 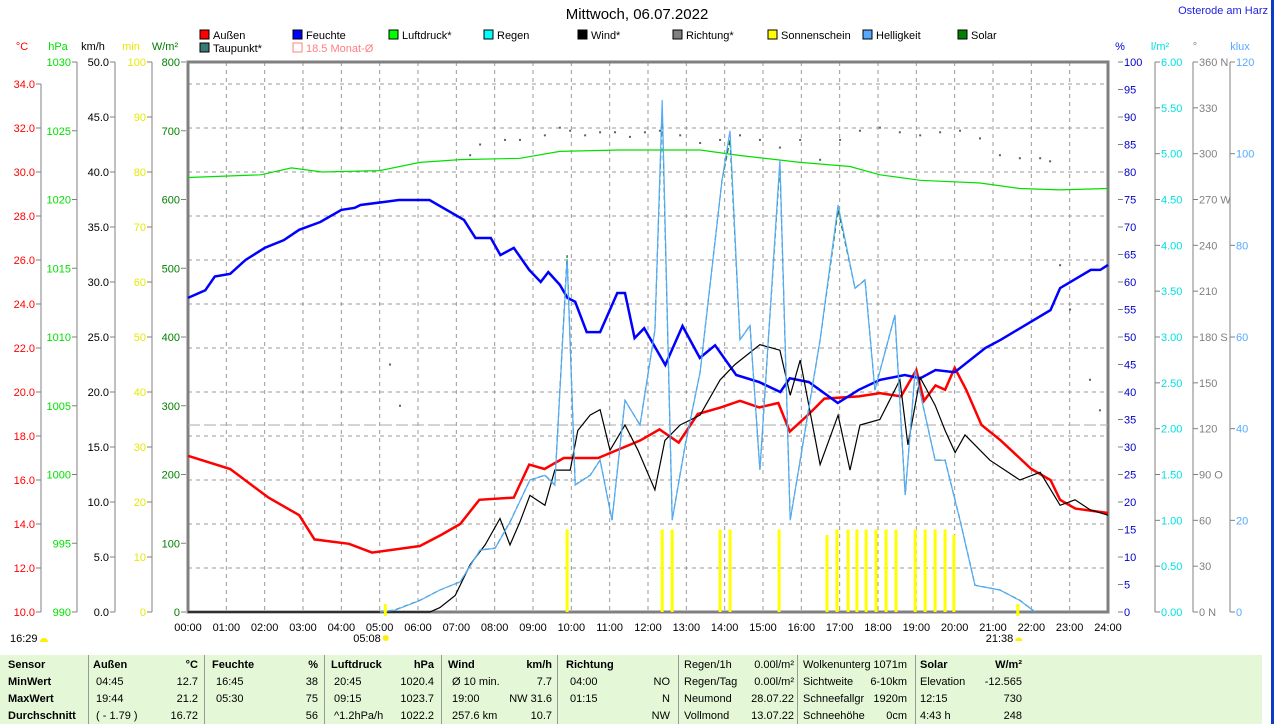 What do you see at coordinates (171, 544) in the screenshot?
I see `solar-tick-label: 100` at bounding box center [171, 544].